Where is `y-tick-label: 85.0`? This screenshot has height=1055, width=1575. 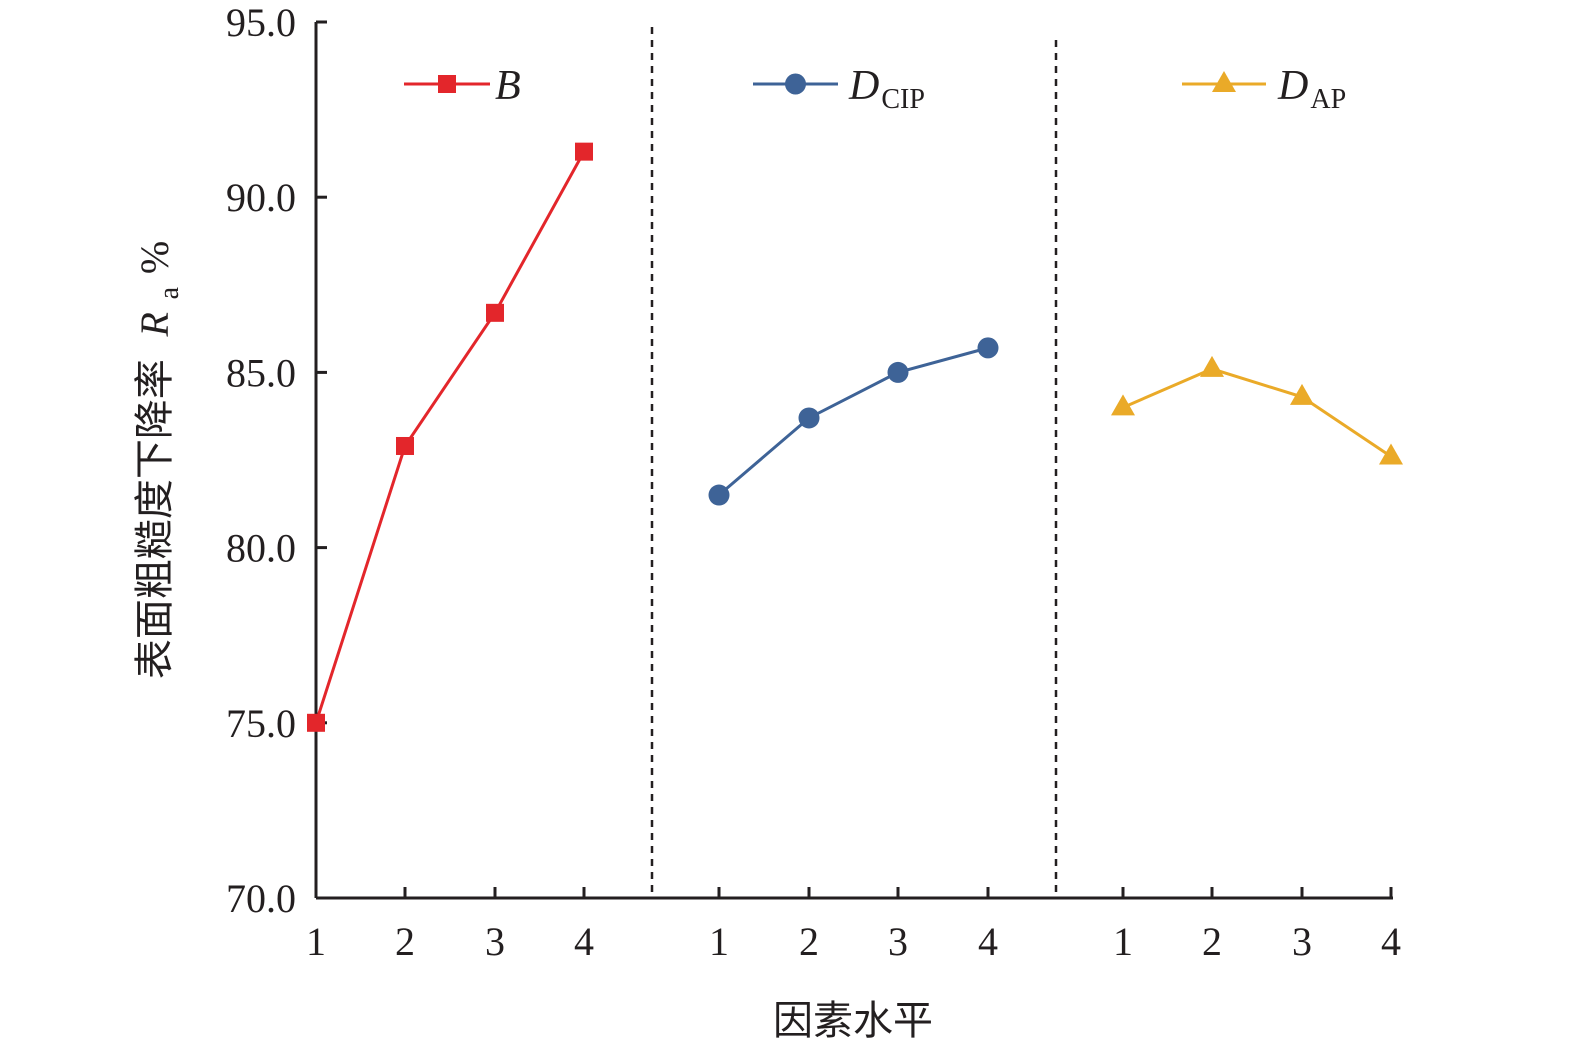
y-tick-label: 85.0 is located at coordinates (261, 372).